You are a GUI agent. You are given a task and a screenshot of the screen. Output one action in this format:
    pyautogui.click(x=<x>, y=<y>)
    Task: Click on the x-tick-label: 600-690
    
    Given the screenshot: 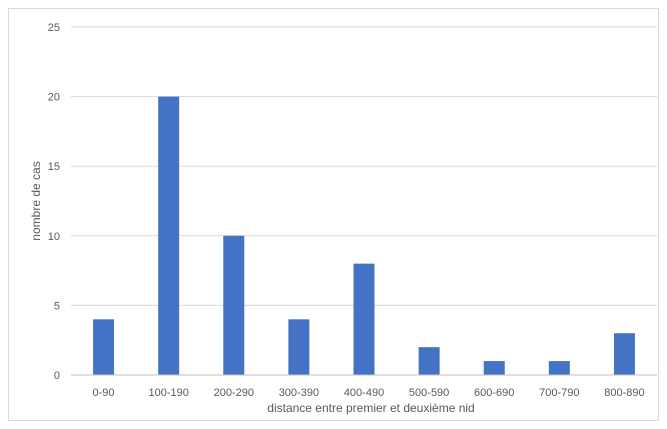 What is the action you would take?
    pyautogui.click(x=494, y=393)
    